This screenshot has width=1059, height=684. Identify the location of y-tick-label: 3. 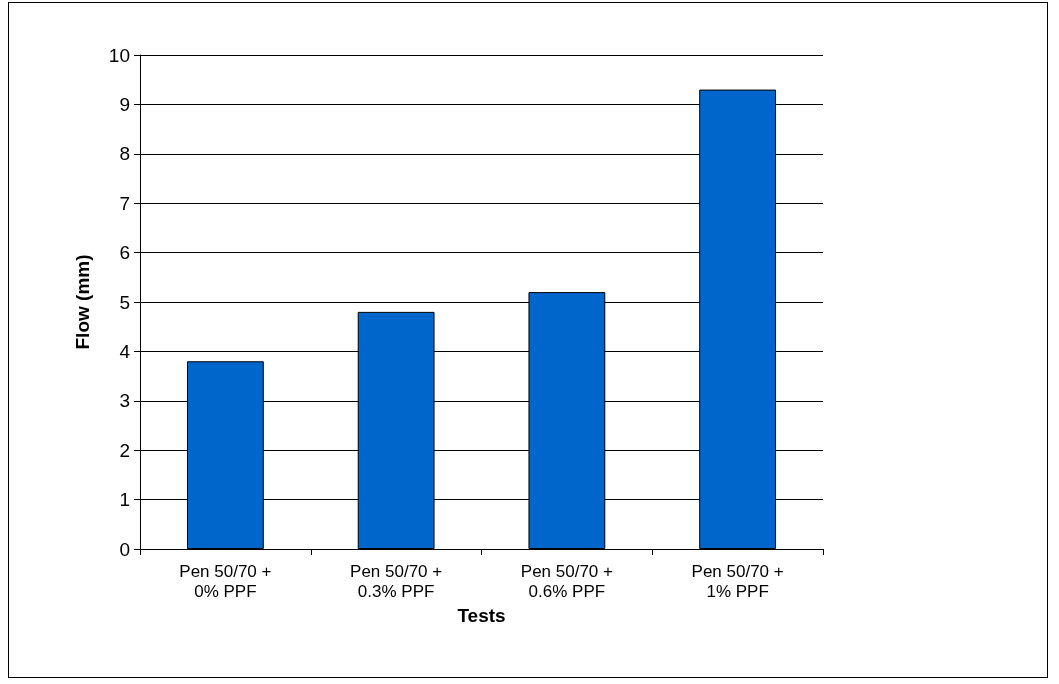
(124, 401).